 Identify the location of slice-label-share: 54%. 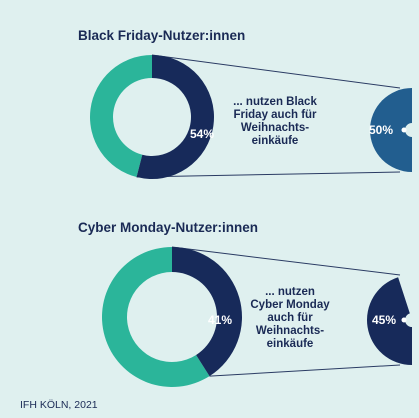
(202, 134).